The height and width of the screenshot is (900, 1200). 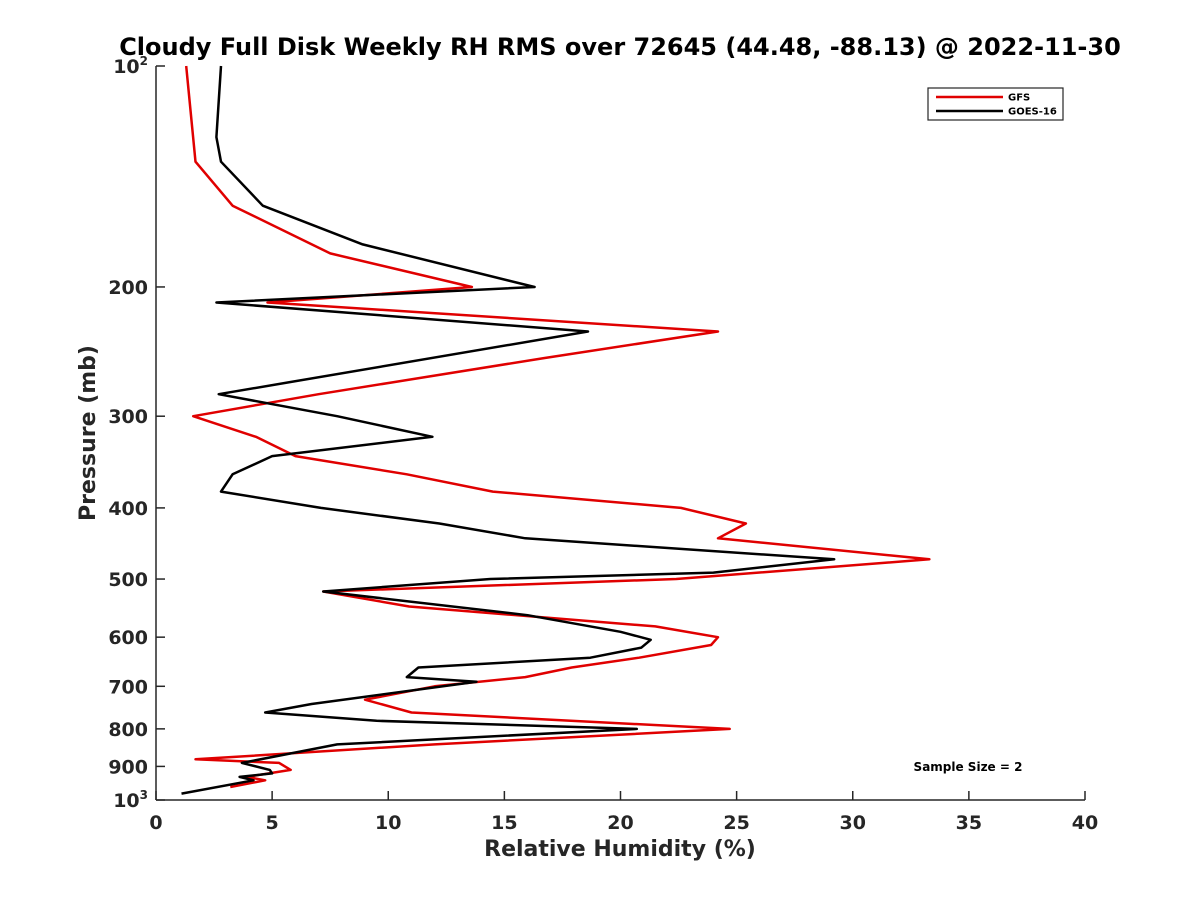 What do you see at coordinates (272, 823) in the screenshot?
I see `x-tick-label-5: 5` at bounding box center [272, 823].